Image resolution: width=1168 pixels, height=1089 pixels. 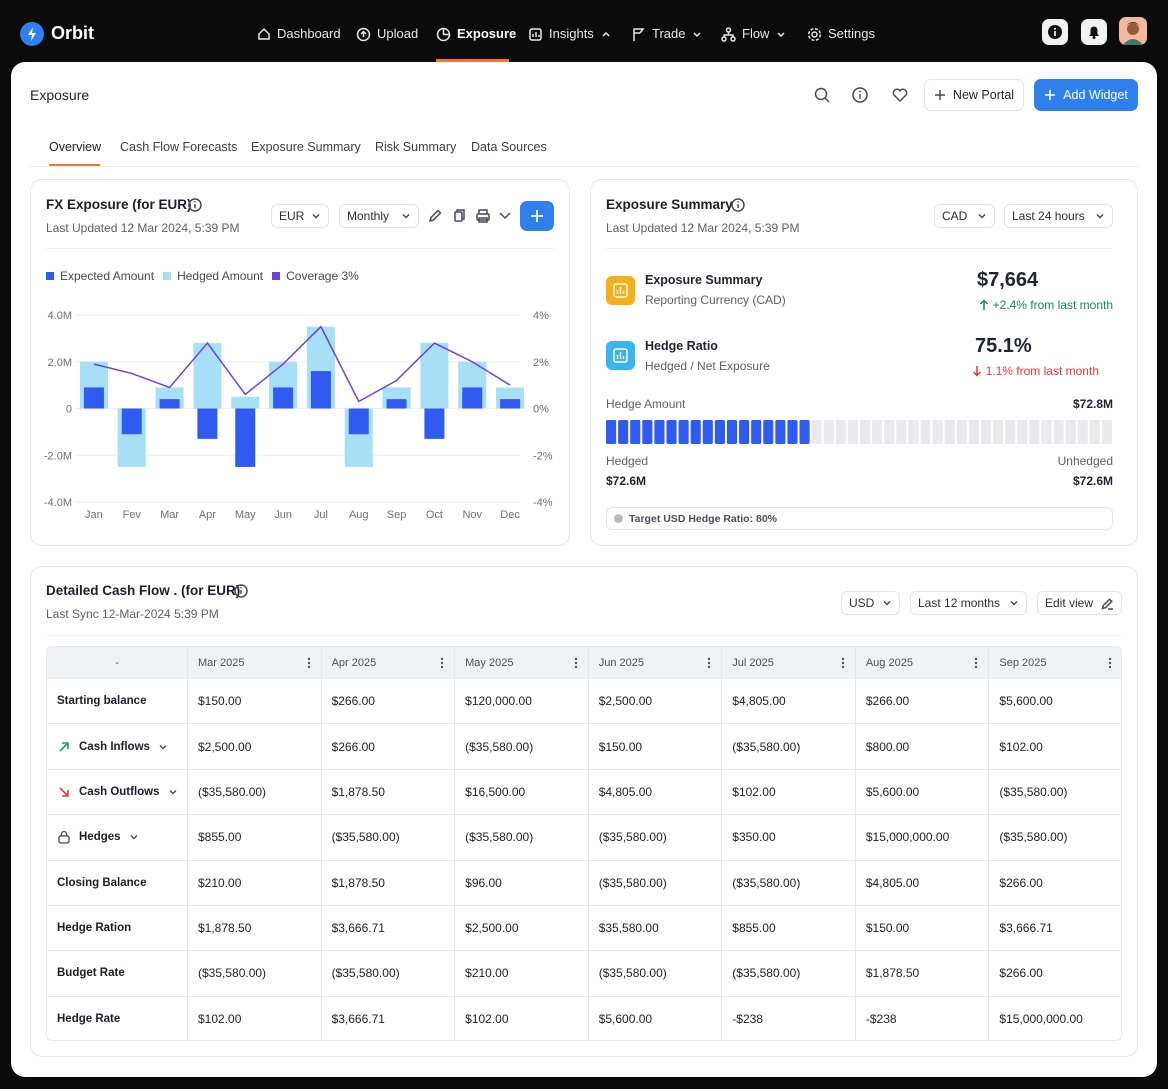 I want to click on nav-item: Flow, so click(x=754, y=34).